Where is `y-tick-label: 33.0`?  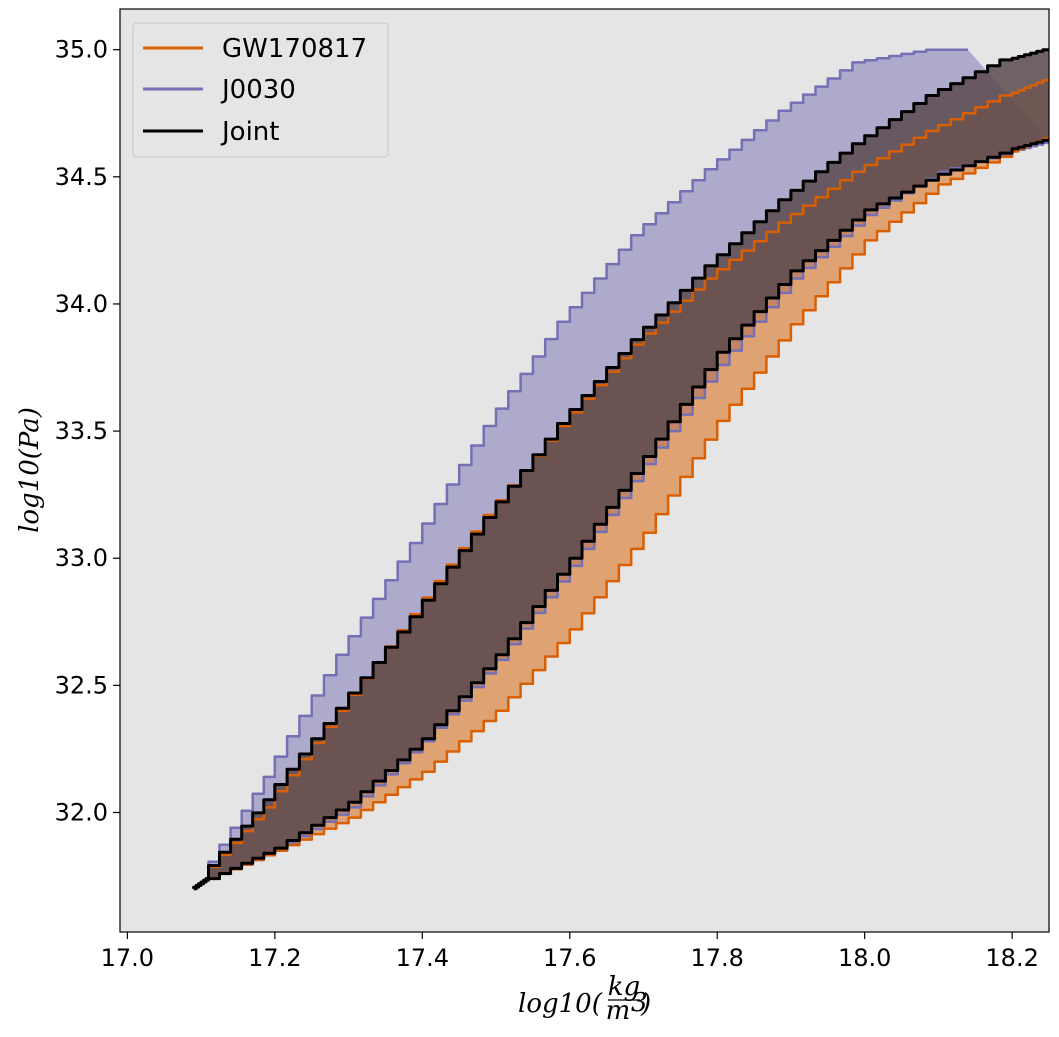
y-tick-label: 33.0 is located at coordinates (81, 558).